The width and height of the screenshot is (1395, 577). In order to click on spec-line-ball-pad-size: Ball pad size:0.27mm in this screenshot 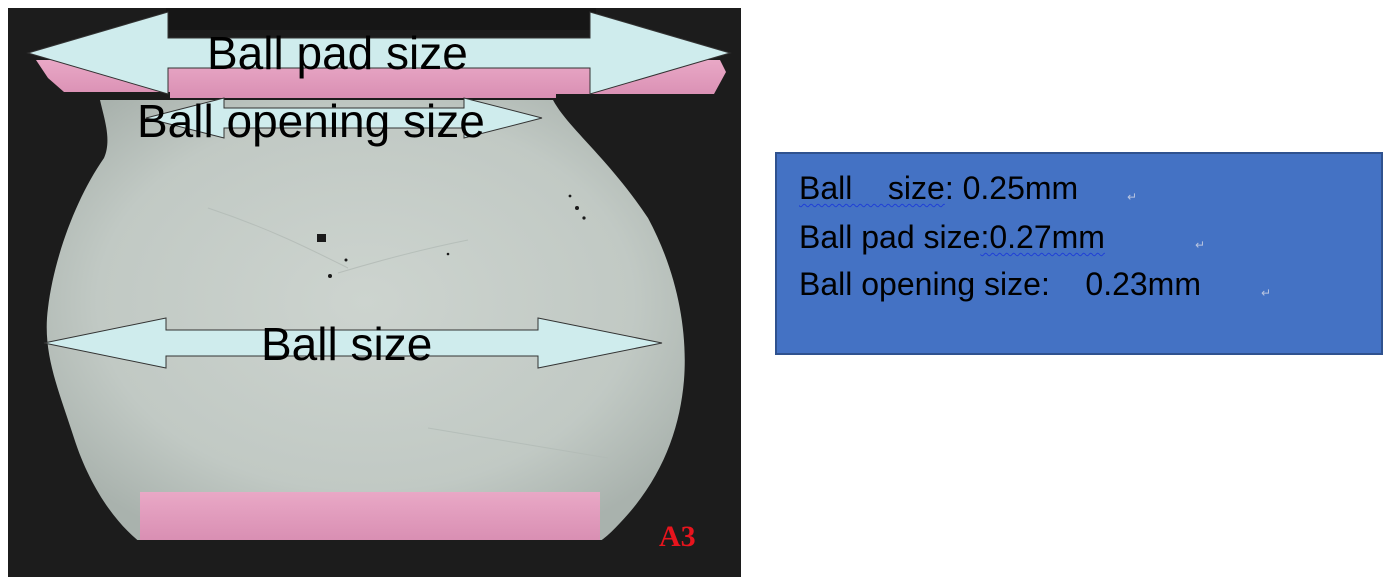, I will do `click(952, 237)`.